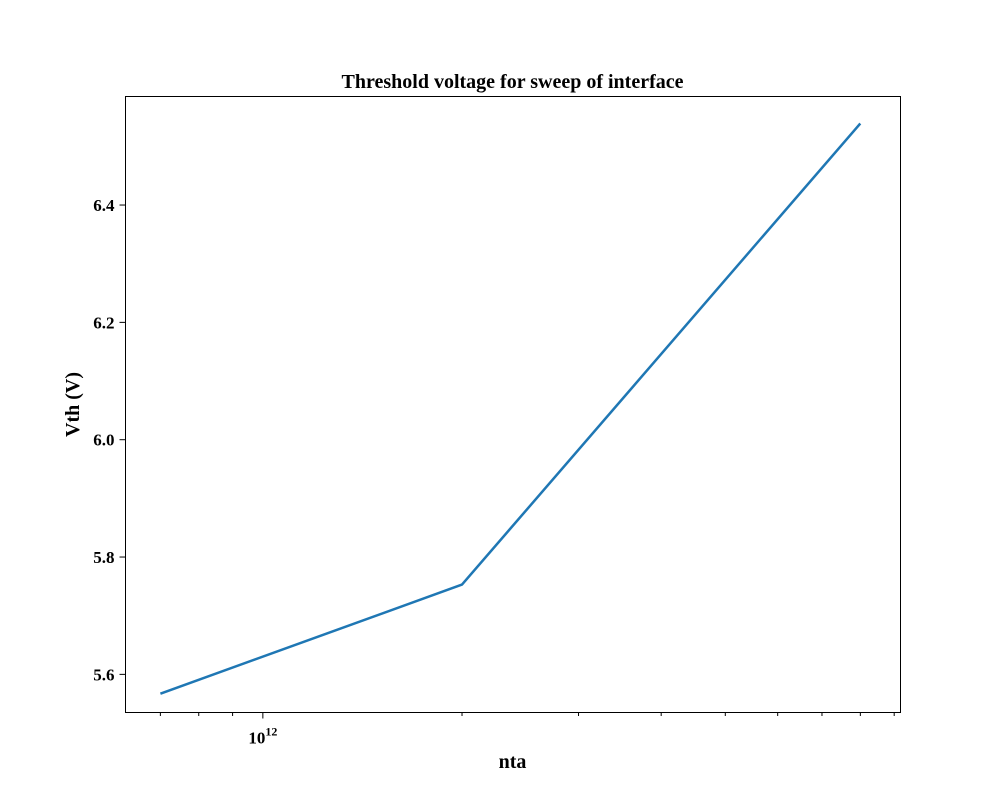 The image size is (1000, 800). What do you see at coordinates (513, 82) in the screenshot?
I see `chart-title: Threshold voltage for sweep of interface` at bounding box center [513, 82].